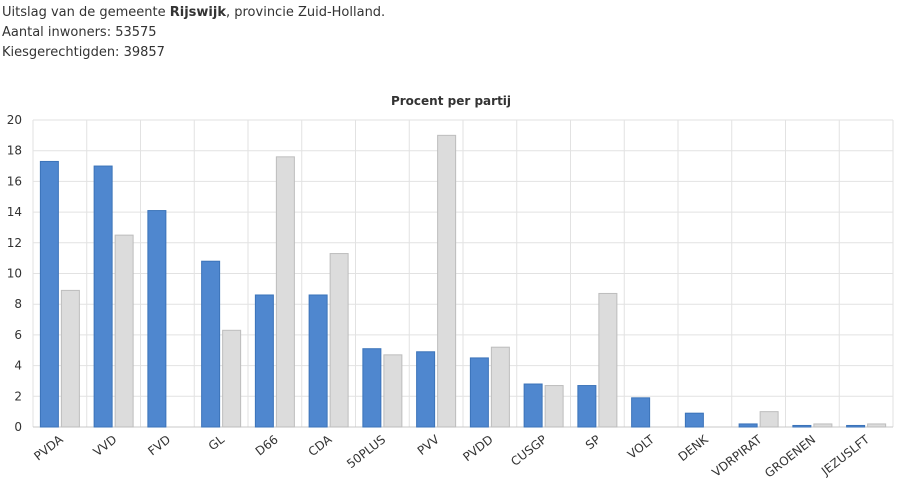 The height and width of the screenshot is (500, 900). I want to click on y-tick-label: 20, so click(14, 120).